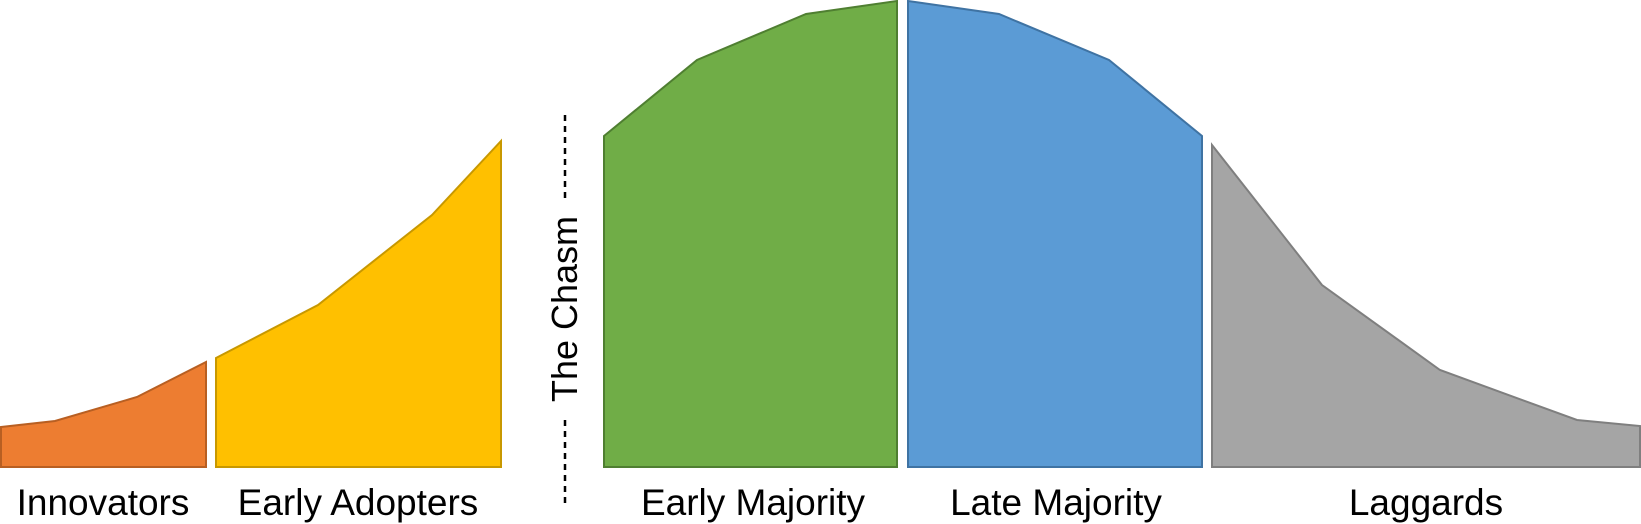  What do you see at coordinates (564, 309) in the screenshot?
I see `chasm-label: The Chasm` at bounding box center [564, 309].